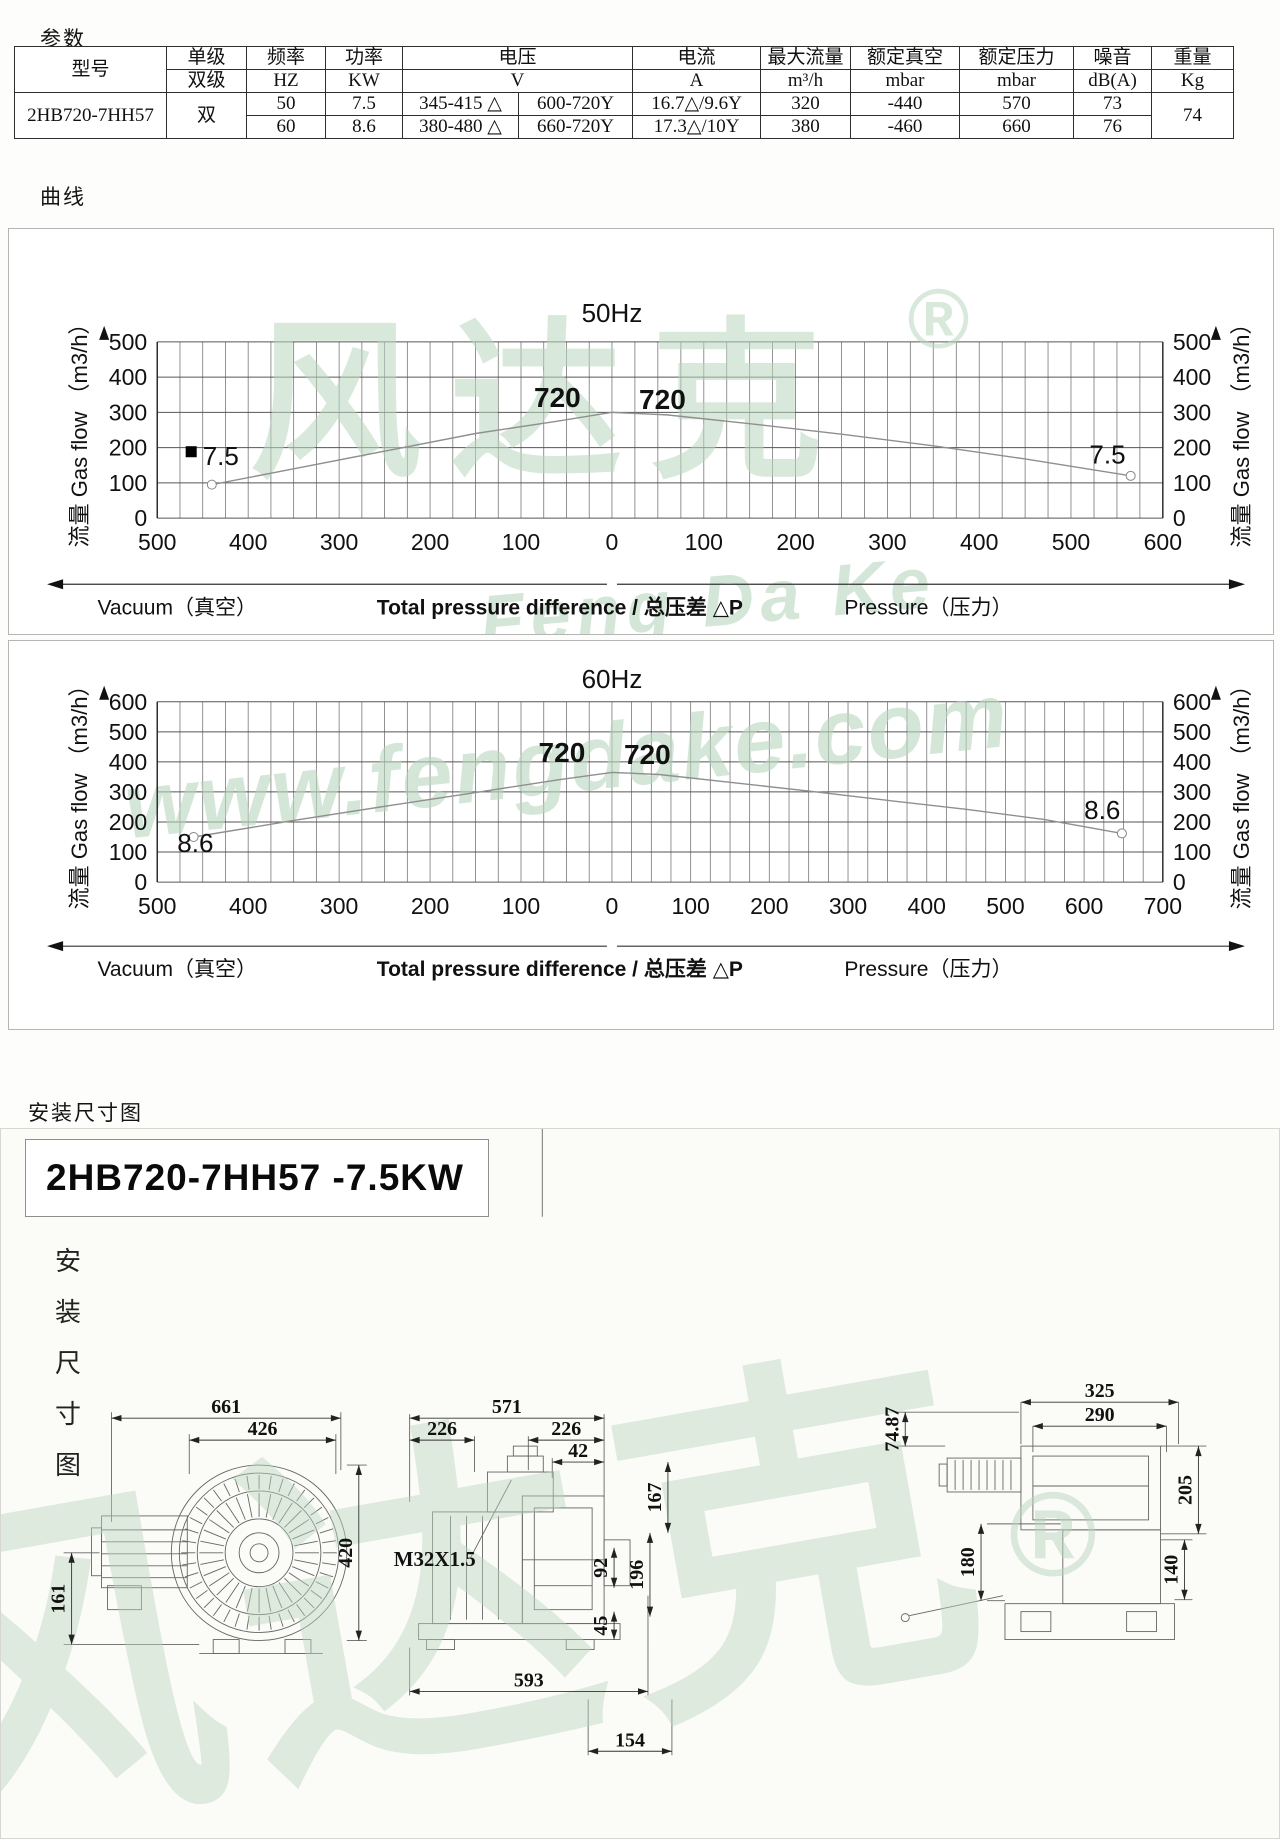 This screenshot has width=1280, height=1839. Describe the element at coordinates (442, 1429) in the screenshot. I see `dim-label: 226` at that location.